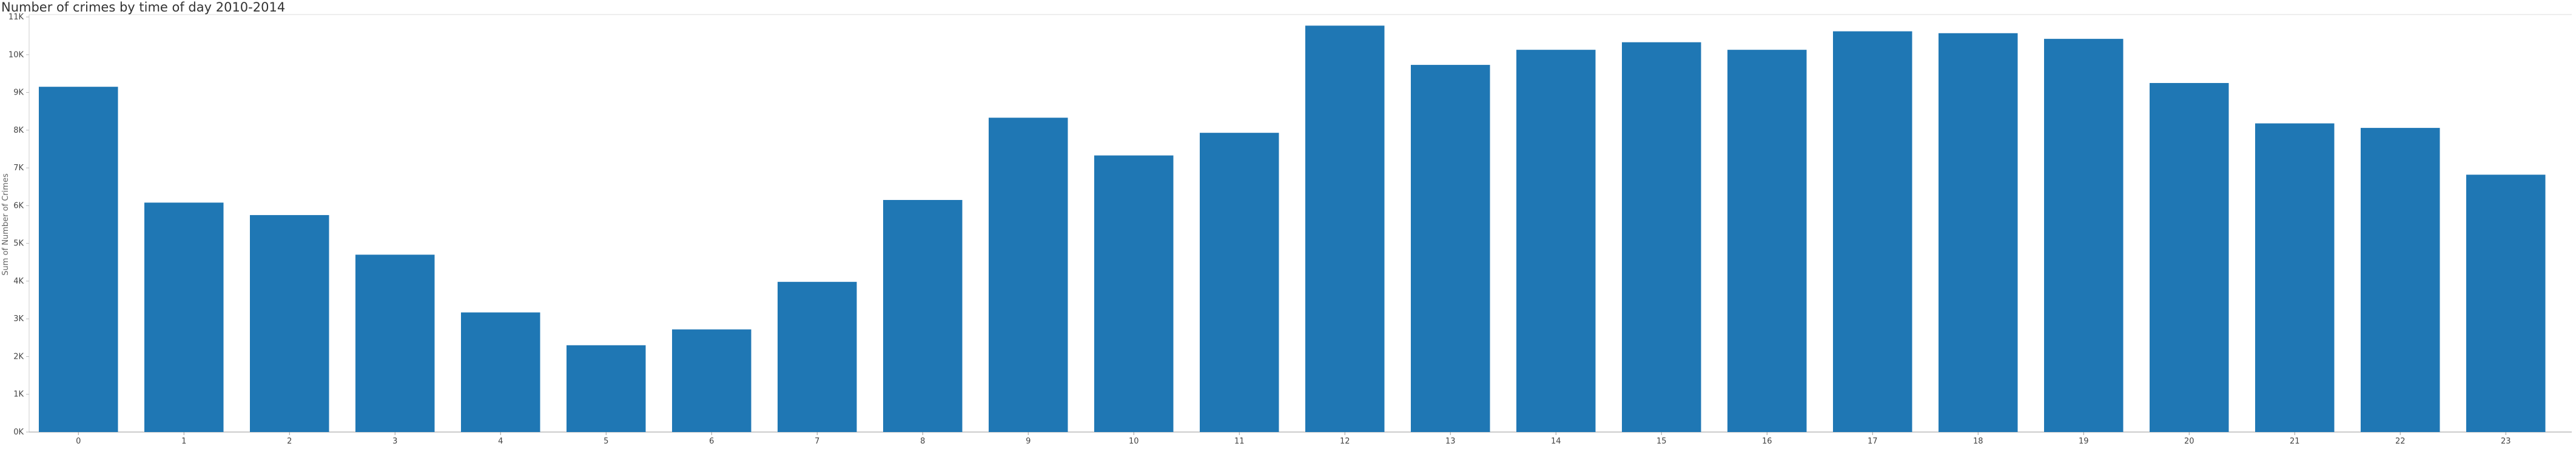 Image resolution: width=2576 pixels, height=449 pixels. Describe the element at coordinates (606, 441) in the screenshot. I see `x-tick-label: 5` at that location.